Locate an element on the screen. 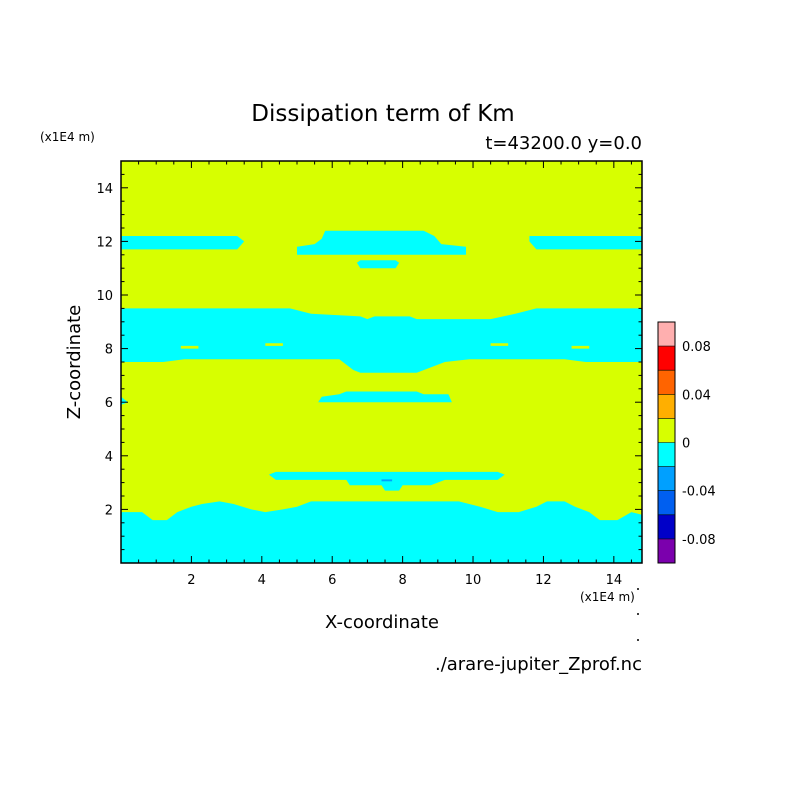 Image resolution: width=804 pixels, height=804 pixels. x-tick-label: 10 is located at coordinates (473, 580).